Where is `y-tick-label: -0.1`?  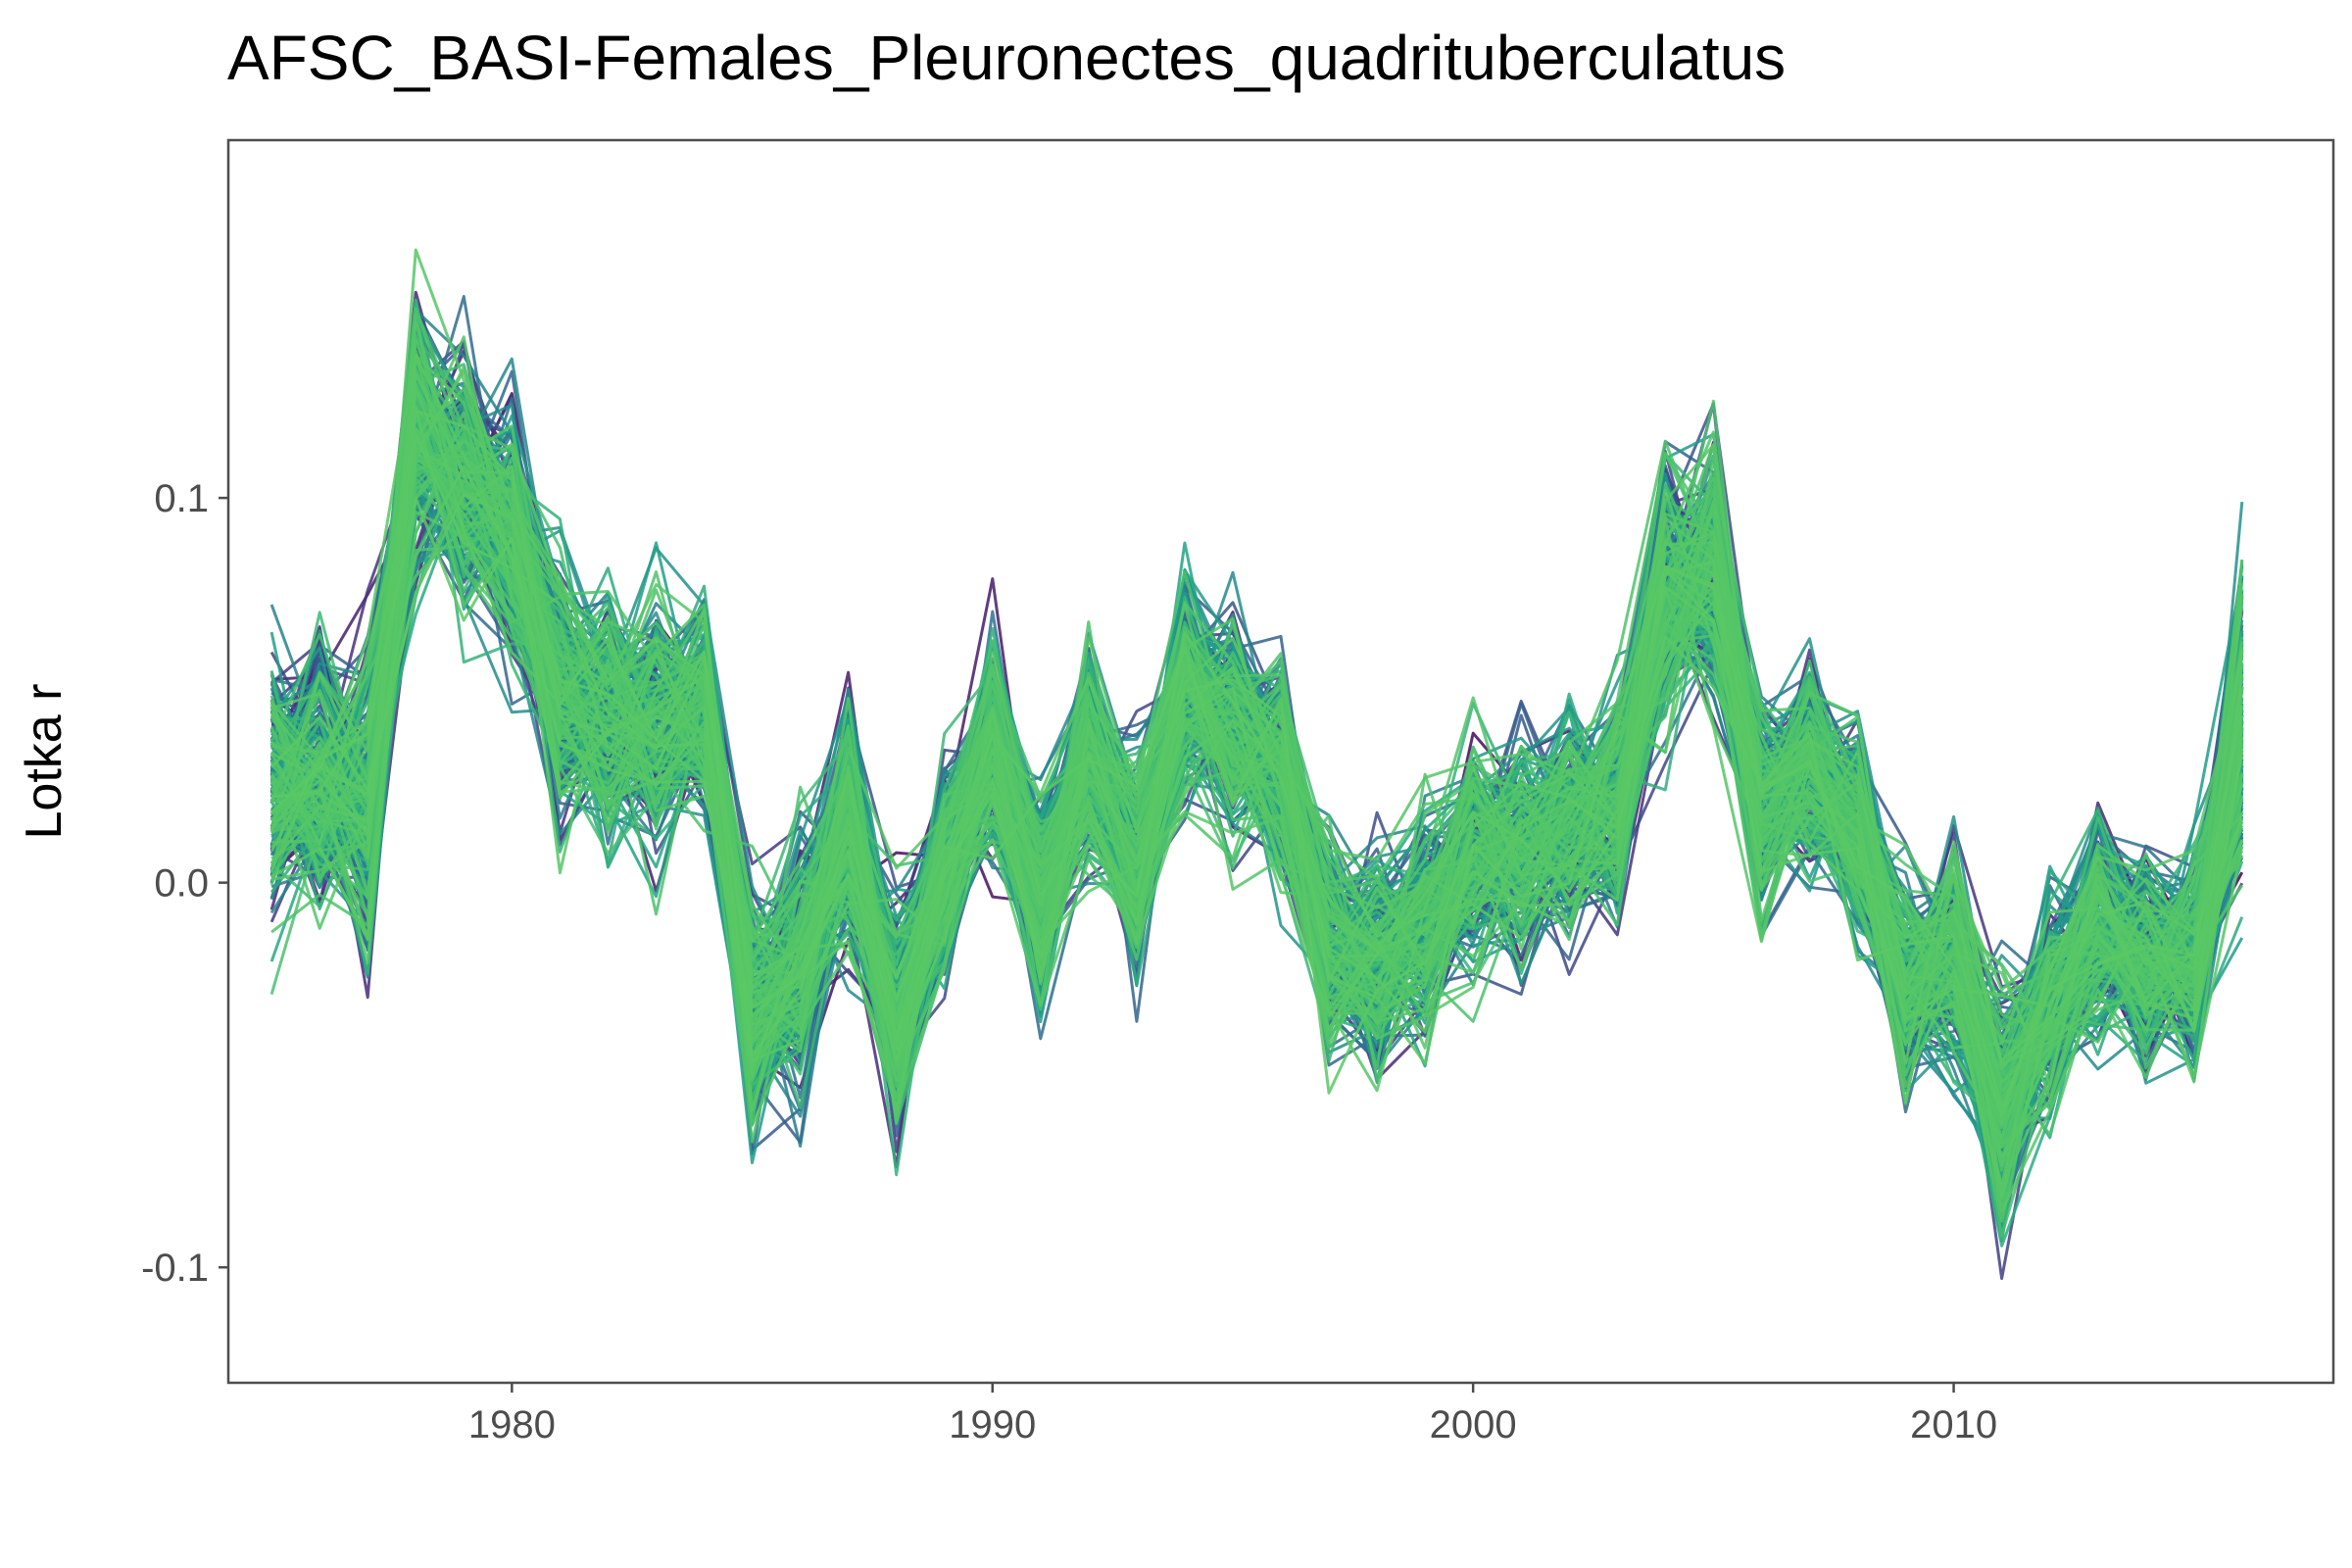 y-tick-label: -0.1 is located at coordinates (175, 1268).